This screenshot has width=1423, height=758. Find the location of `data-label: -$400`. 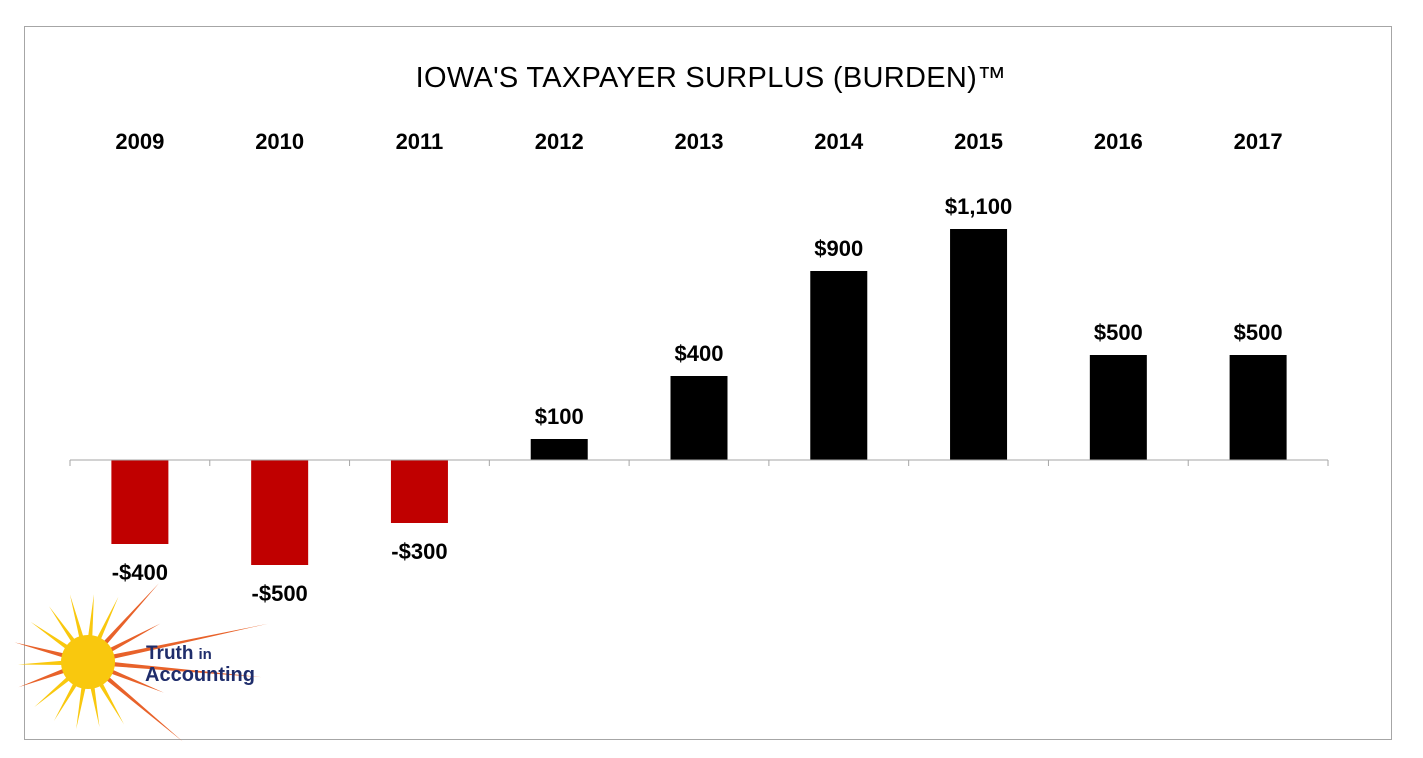

data-label: -$400 is located at coordinates (140, 572).